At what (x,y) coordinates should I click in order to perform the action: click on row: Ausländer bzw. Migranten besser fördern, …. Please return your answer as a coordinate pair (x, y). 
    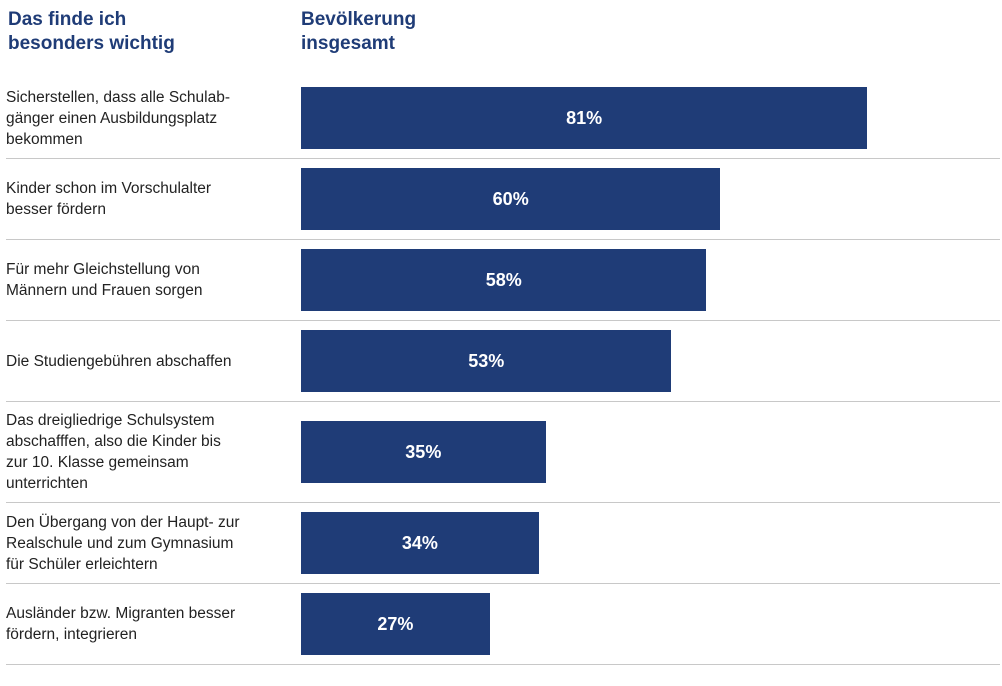
    Looking at the image, I should click on (503, 624).